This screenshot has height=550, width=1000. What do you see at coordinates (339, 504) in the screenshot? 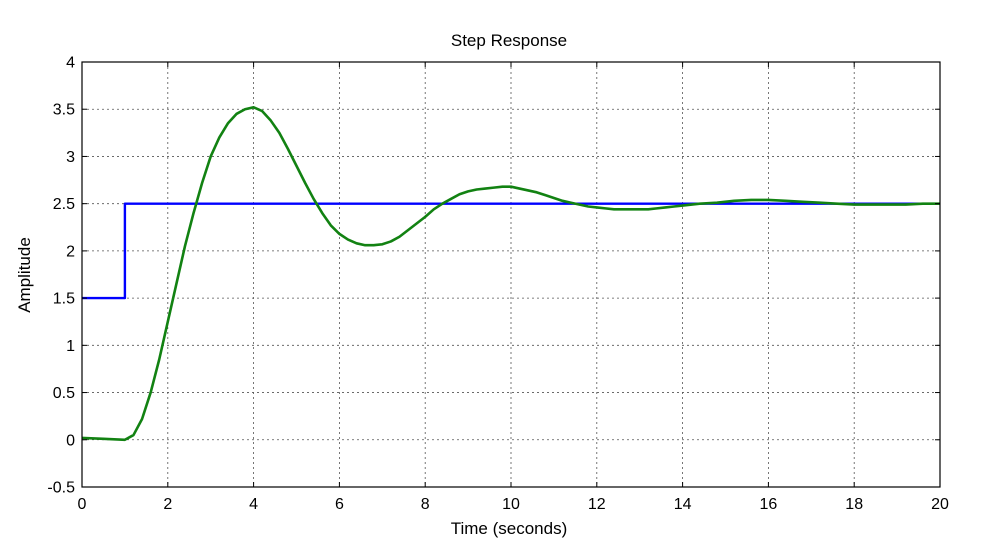
I see `x-tick-label: 6` at bounding box center [339, 504].